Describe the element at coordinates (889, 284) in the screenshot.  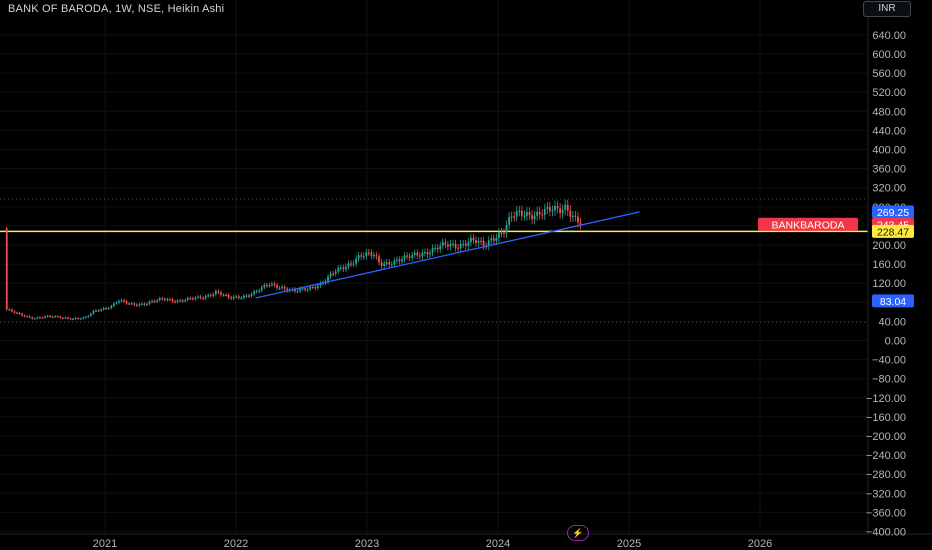
I see `y-tick-label: 120.00` at that location.